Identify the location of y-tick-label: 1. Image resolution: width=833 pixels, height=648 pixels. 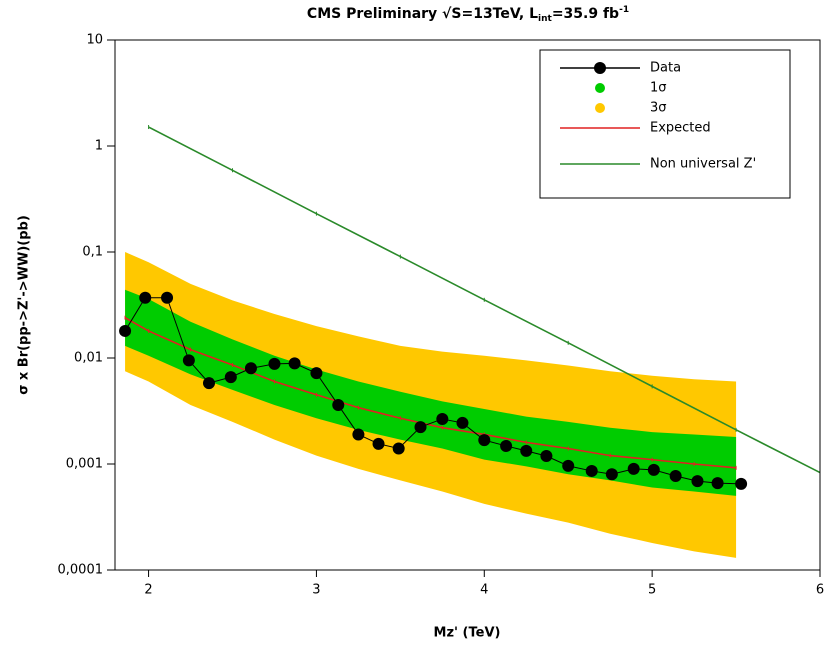
(99, 146).